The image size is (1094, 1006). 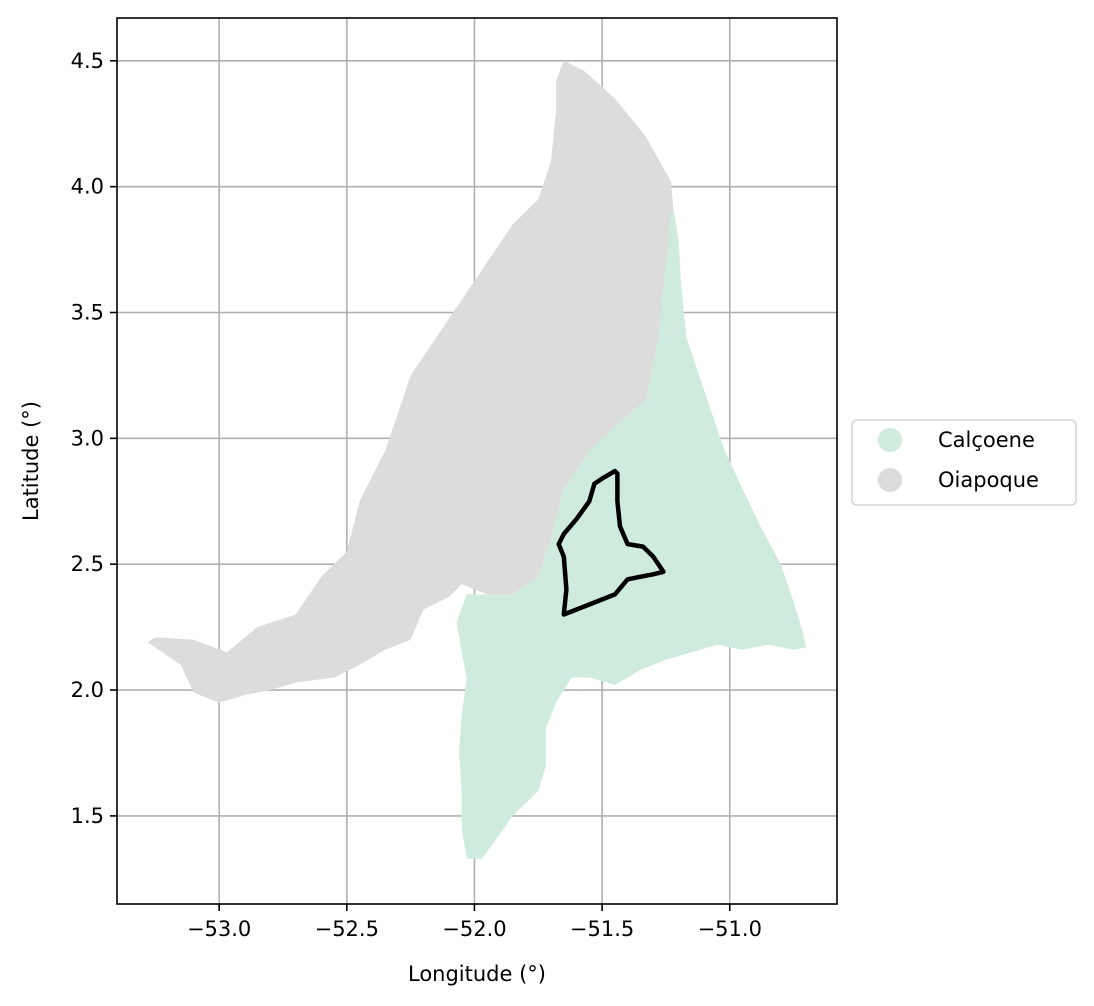 I want to click on y-tick-label-3: 3.0, so click(x=87, y=438).